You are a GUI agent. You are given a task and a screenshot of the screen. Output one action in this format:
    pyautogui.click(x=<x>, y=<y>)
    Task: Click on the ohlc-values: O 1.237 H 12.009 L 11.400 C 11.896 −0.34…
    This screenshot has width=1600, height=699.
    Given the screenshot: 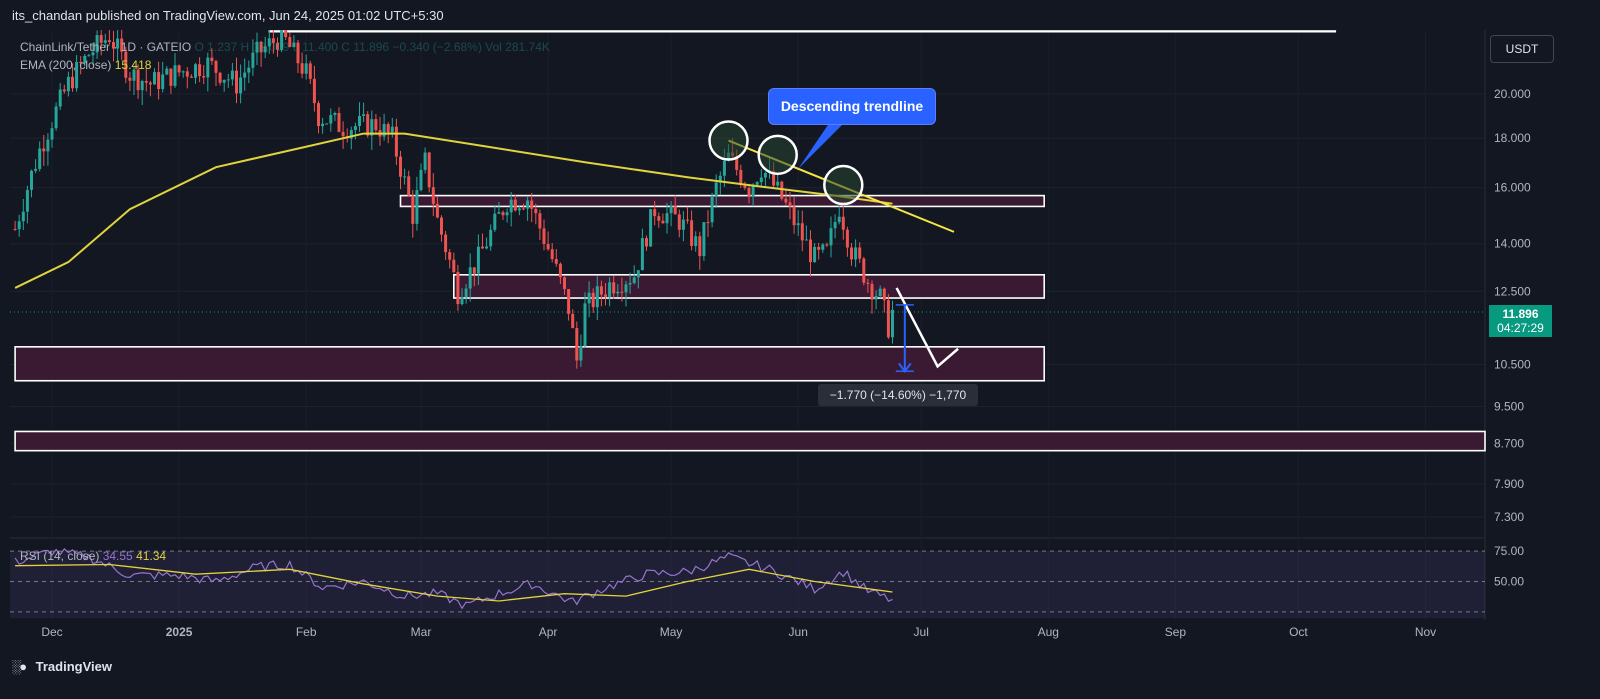 What is the action you would take?
    pyautogui.click(x=372, y=47)
    